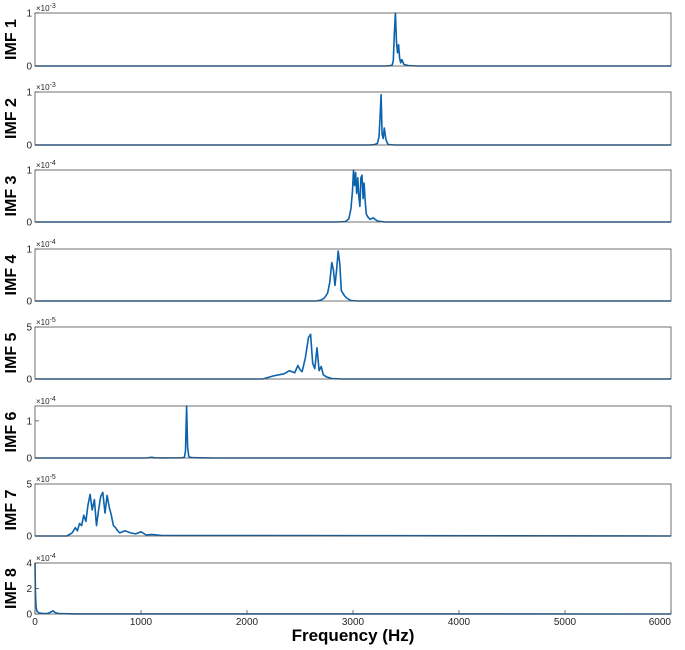  I want to click on imf-8-spectrum-line, so click(353, 588).